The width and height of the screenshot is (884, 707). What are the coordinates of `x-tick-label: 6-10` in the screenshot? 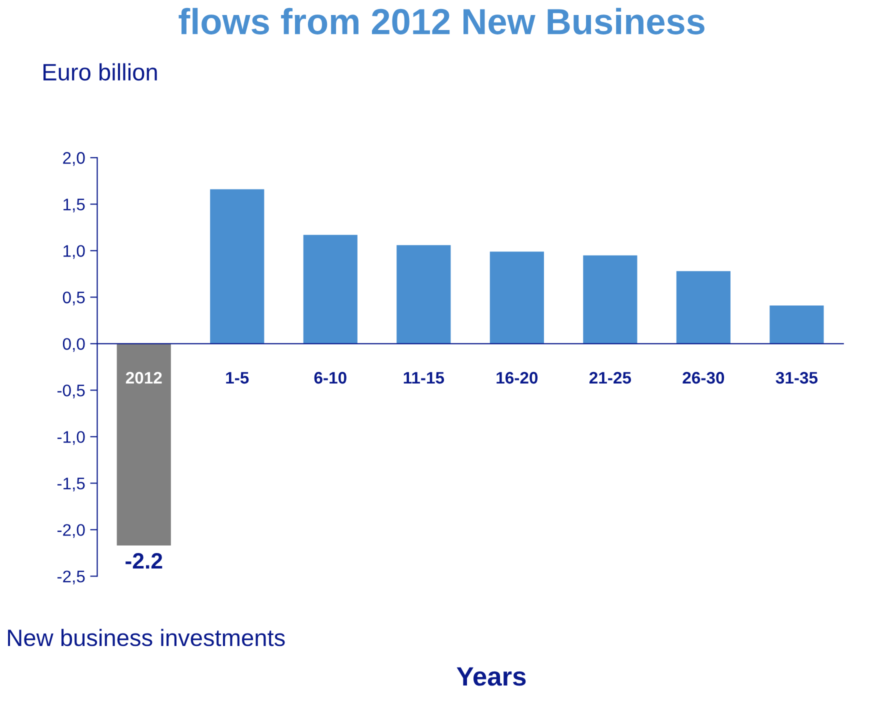 It's located at (330, 378).